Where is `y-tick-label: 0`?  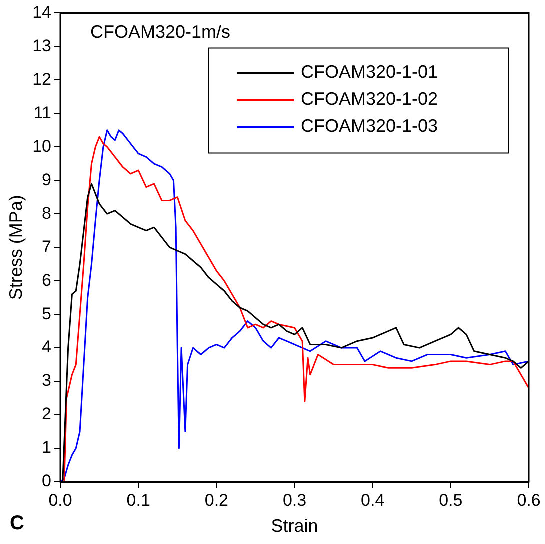
y-tick-label: 0 is located at coordinates (47, 481).